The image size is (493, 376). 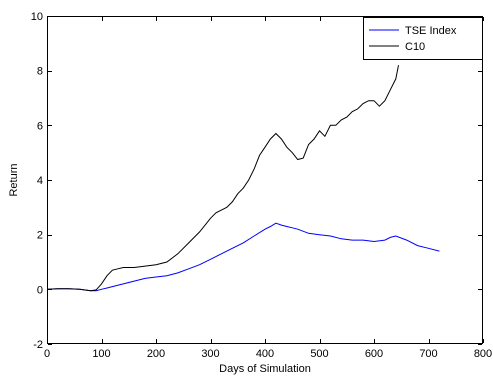 What do you see at coordinates (101, 354) in the screenshot?
I see `x-tick-label: 100` at bounding box center [101, 354].